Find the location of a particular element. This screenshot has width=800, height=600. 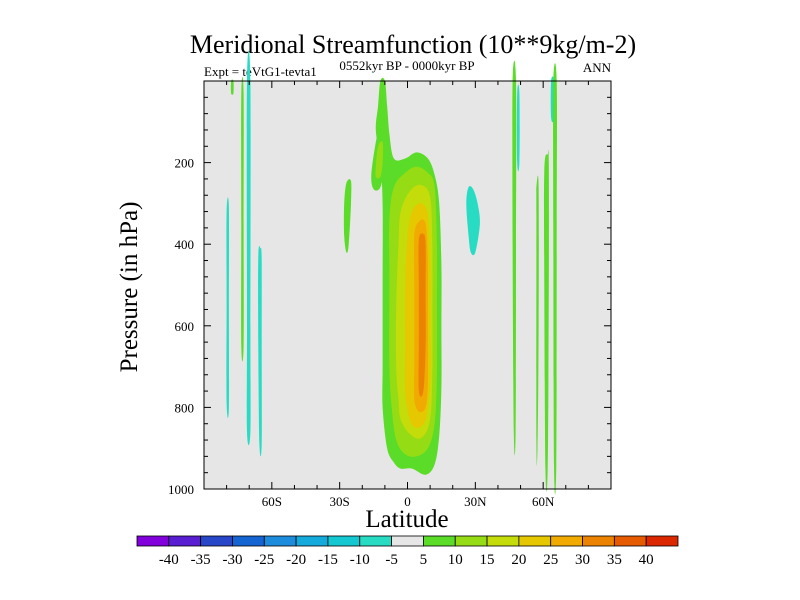

y-tick-label: 800 is located at coordinates (185, 407).